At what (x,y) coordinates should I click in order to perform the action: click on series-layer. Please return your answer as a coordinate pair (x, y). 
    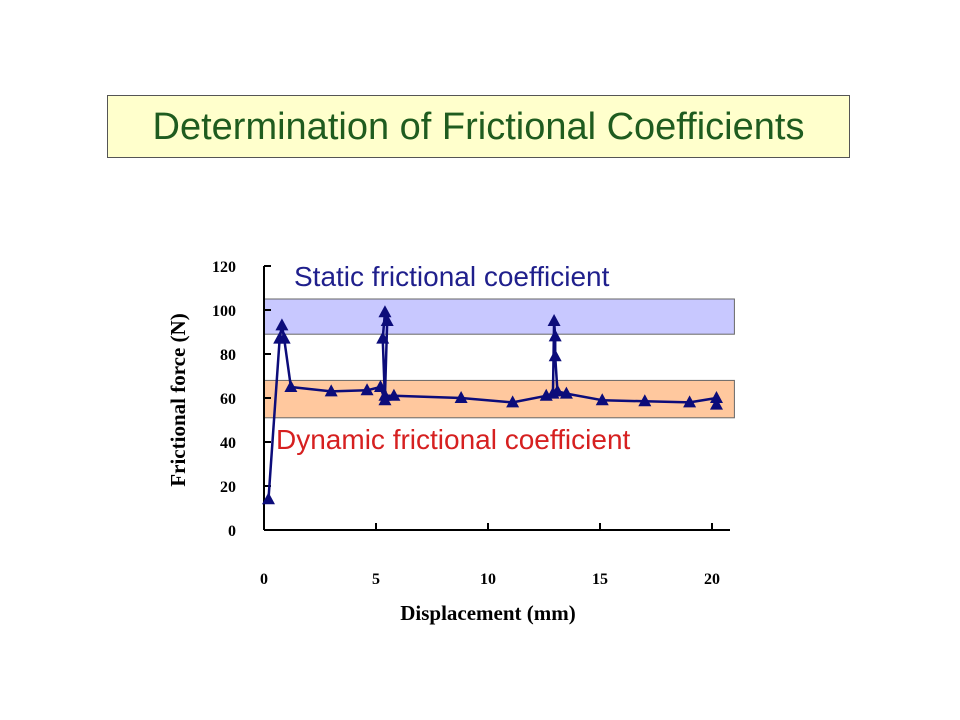
    Looking at the image, I should click on (492, 405).